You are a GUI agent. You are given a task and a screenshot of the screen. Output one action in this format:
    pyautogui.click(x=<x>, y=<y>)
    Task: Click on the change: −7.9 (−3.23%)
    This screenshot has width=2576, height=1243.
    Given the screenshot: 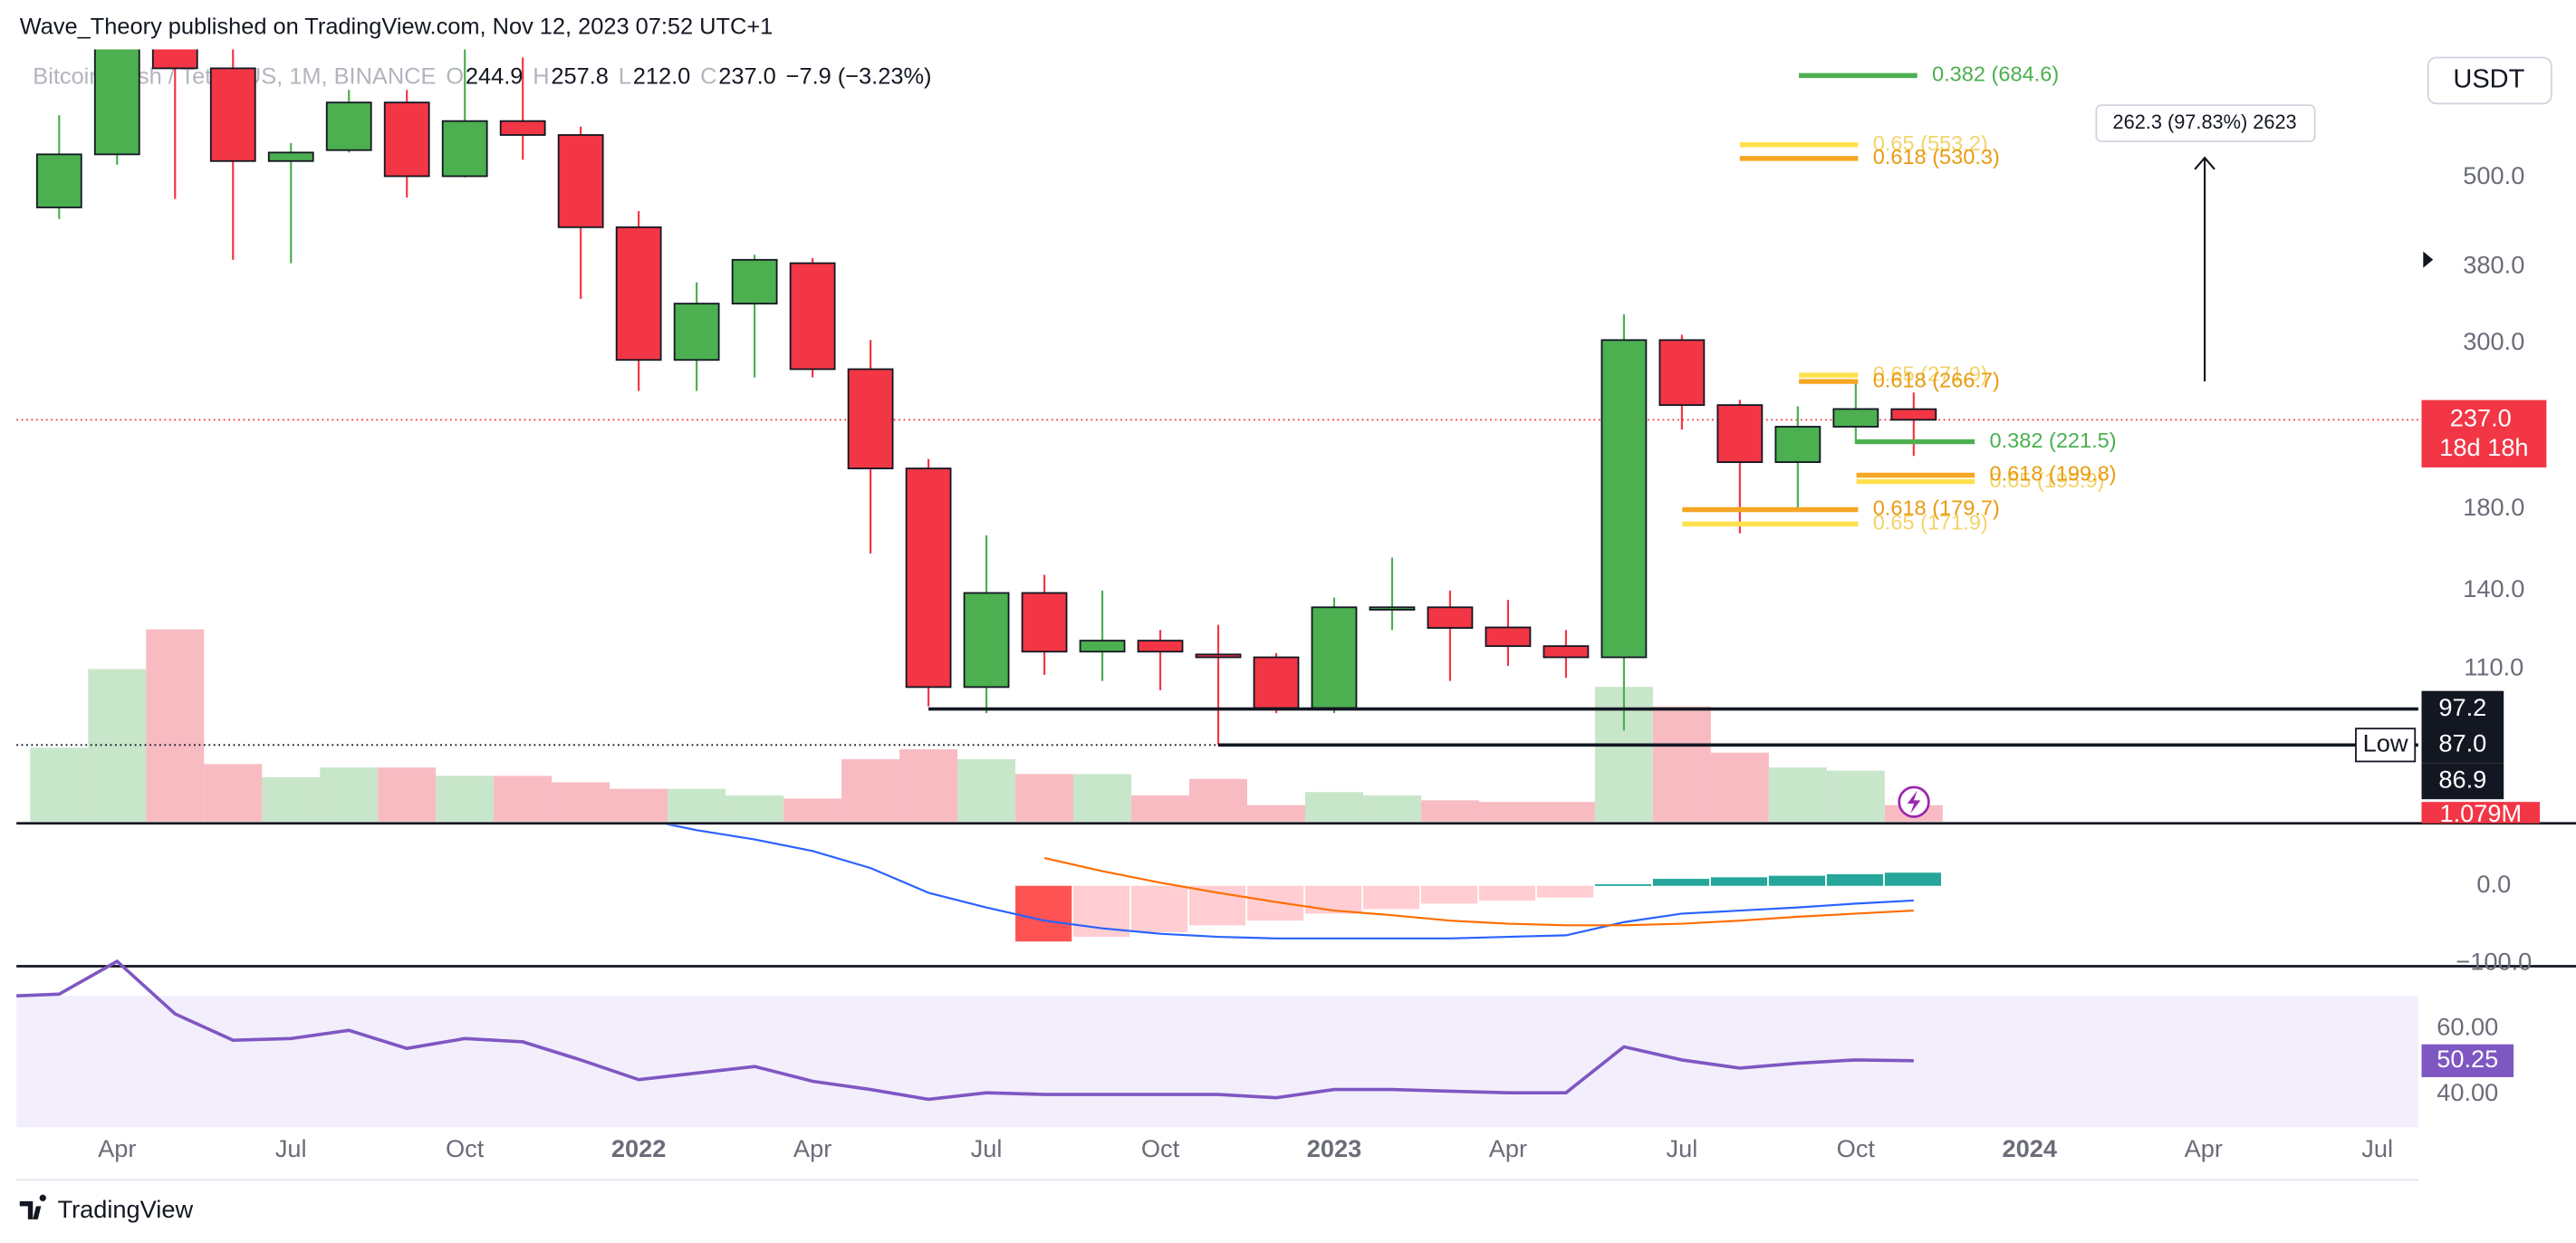 What is the action you would take?
    pyautogui.click(x=859, y=76)
    